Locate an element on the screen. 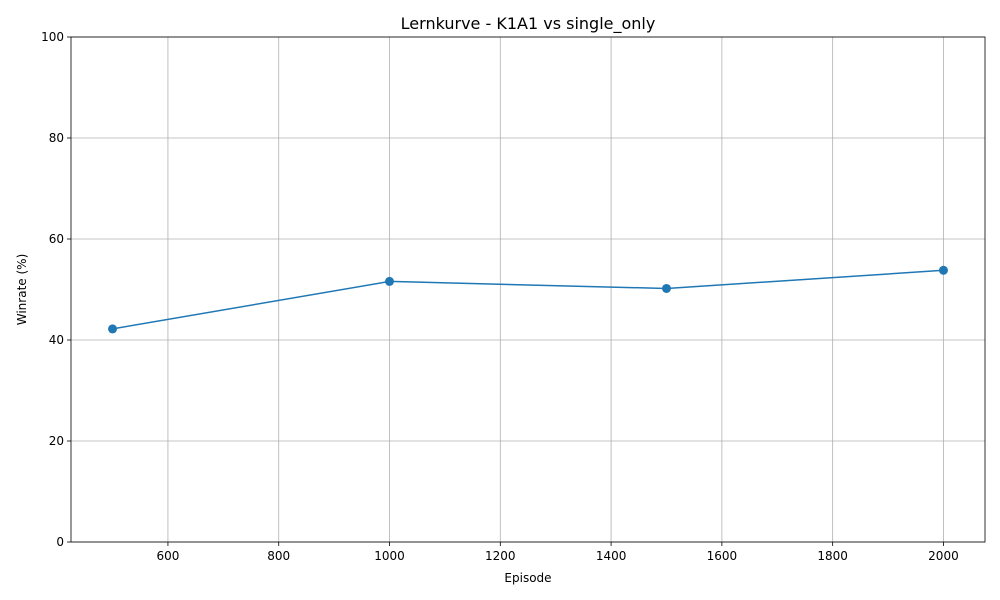 This screenshot has width=1000, height=600. x-tick-label: 600 is located at coordinates (167, 556).